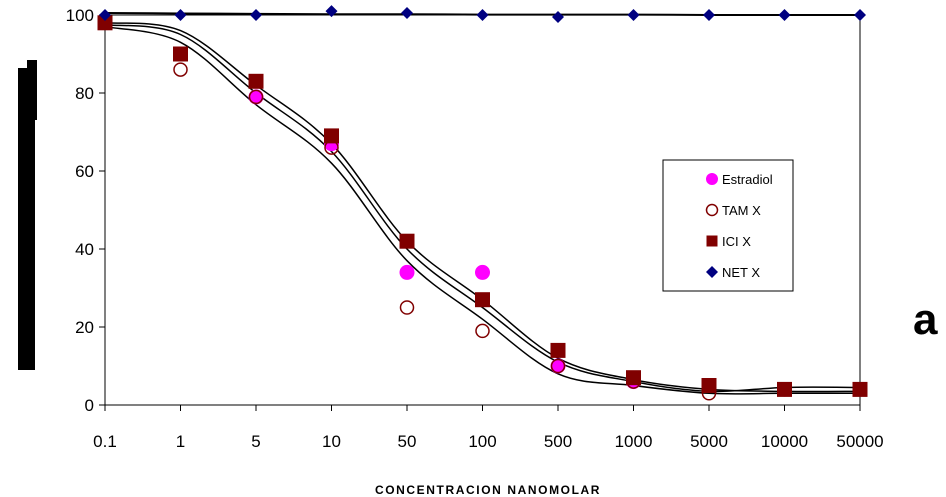 This screenshot has width=946, height=497. I want to click on legend-label-estradiol: Estradiol, so click(747, 179).